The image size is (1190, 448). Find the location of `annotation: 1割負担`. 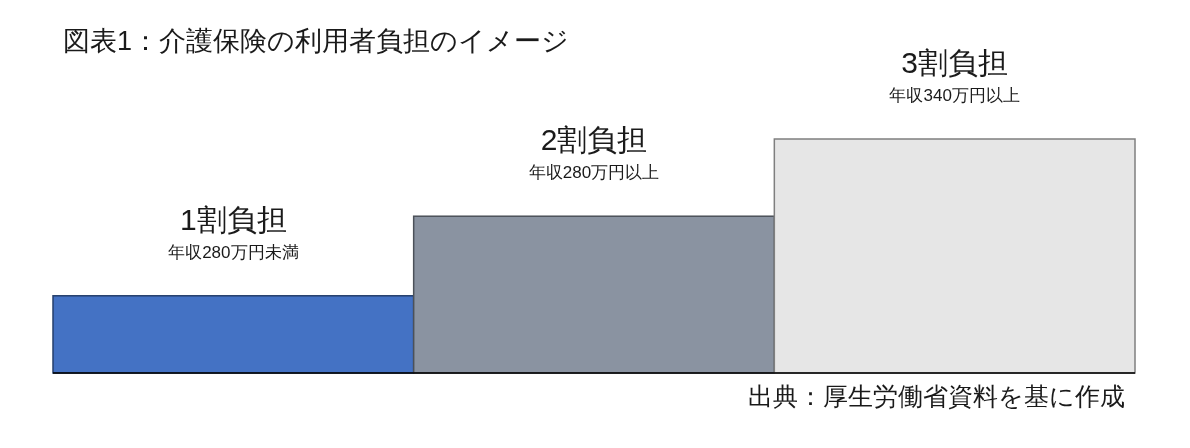

annotation: 1割負担 is located at coordinates (233, 219).